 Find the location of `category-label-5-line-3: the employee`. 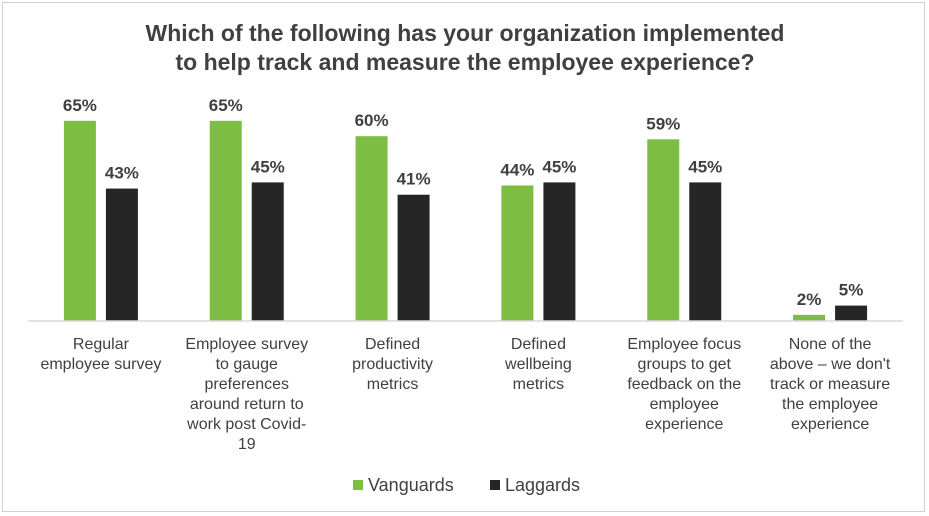

category-label-5-line-3: the employee is located at coordinates (830, 404).